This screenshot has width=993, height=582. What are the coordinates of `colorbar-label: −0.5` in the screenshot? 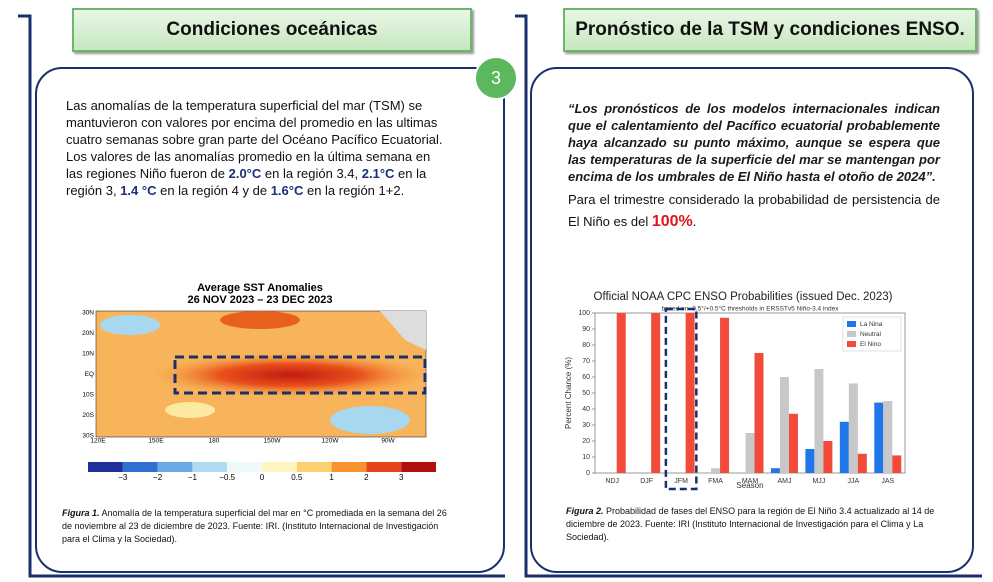 It's located at (227, 476).